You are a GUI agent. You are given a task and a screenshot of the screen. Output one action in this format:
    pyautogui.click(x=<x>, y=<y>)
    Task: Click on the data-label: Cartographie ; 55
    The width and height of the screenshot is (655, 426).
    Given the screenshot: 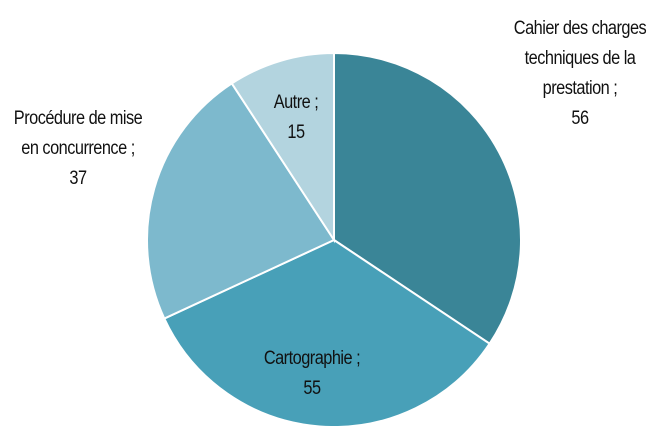 What is the action you would take?
    pyautogui.click(x=311, y=374)
    